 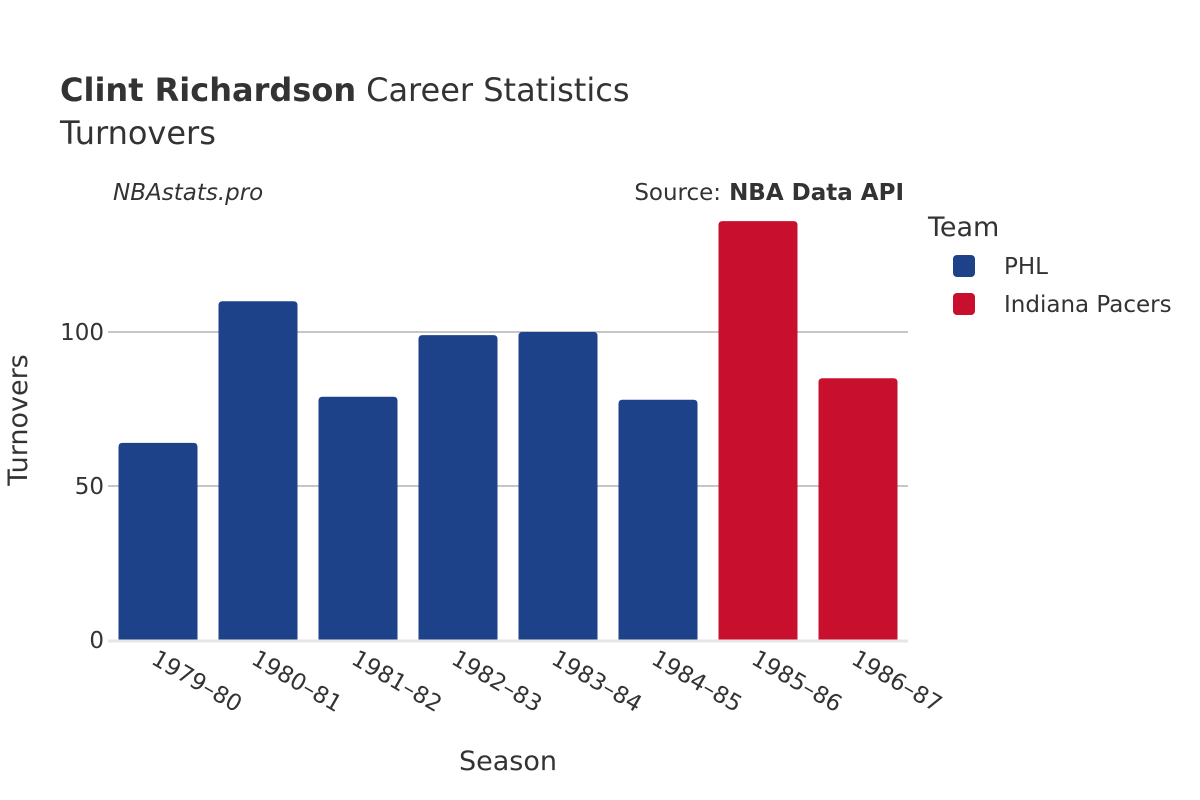 What do you see at coordinates (696, 682) in the screenshot?
I see `x-tick-label: 1984–85` at bounding box center [696, 682].